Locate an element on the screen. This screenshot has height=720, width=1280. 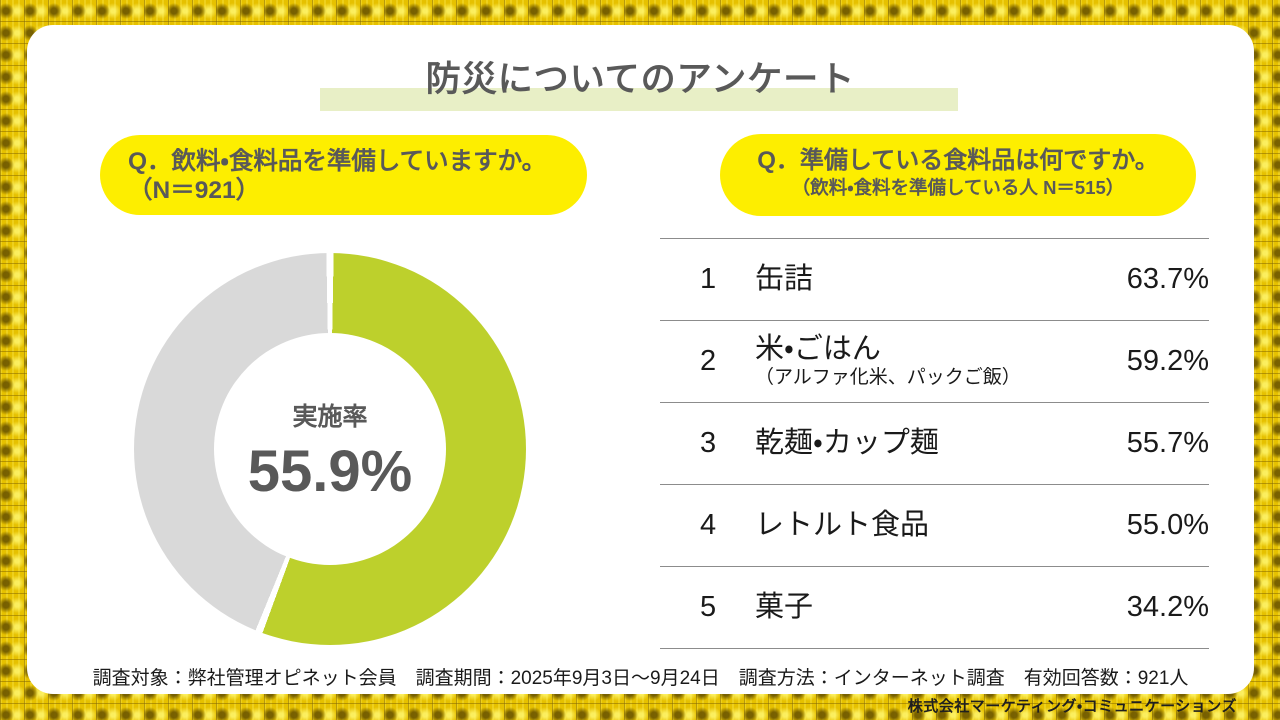
donut-center: 実施率 55.9% is located at coordinates (330, 449).